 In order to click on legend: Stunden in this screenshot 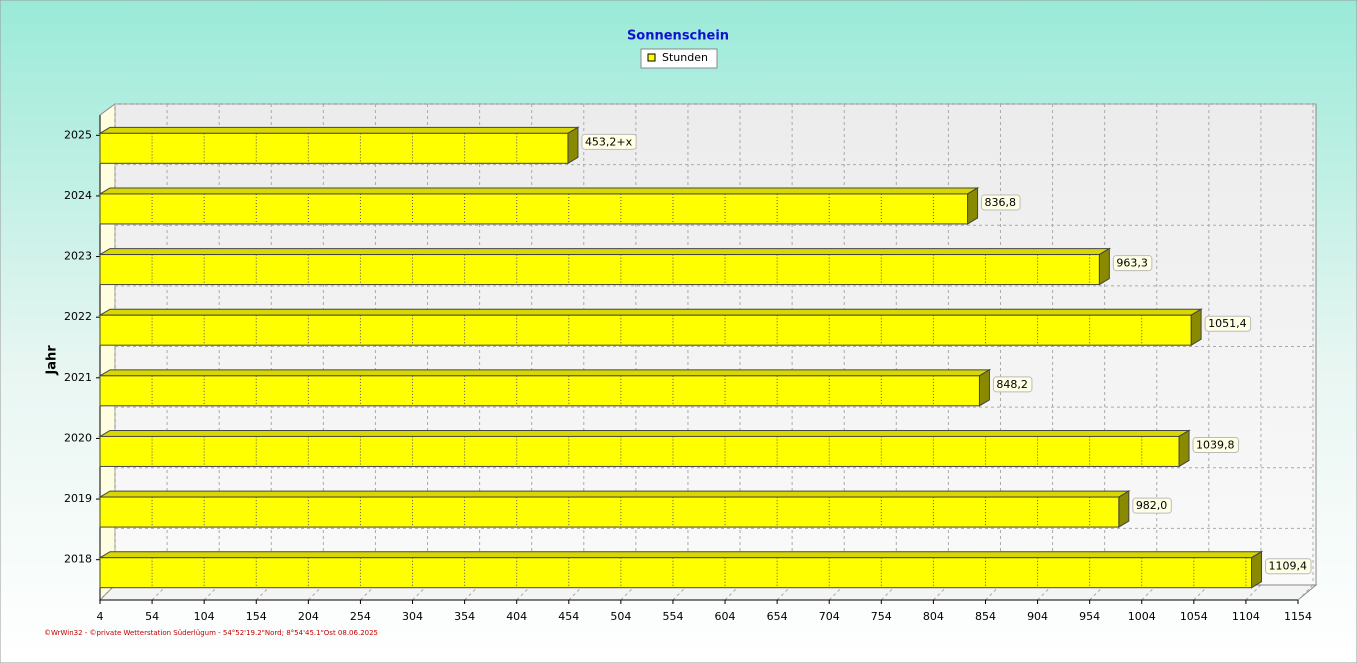, I will do `click(679, 58)`.